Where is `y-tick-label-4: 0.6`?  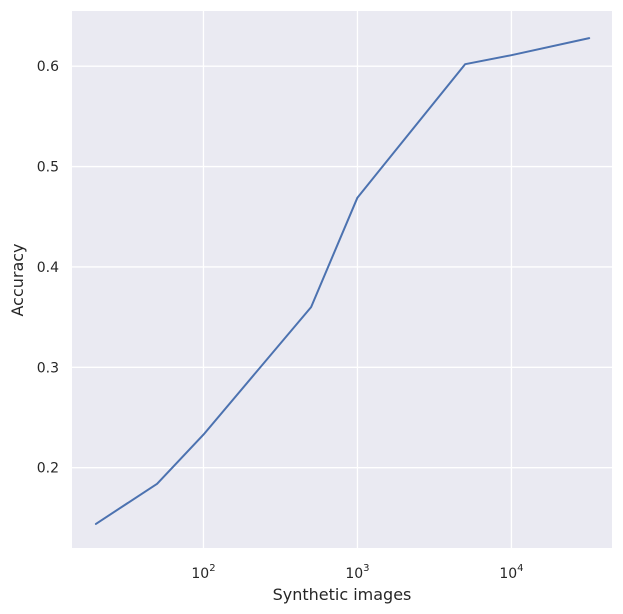 y-tick-label-4: 0.6 is located at coordinates (48, 67).